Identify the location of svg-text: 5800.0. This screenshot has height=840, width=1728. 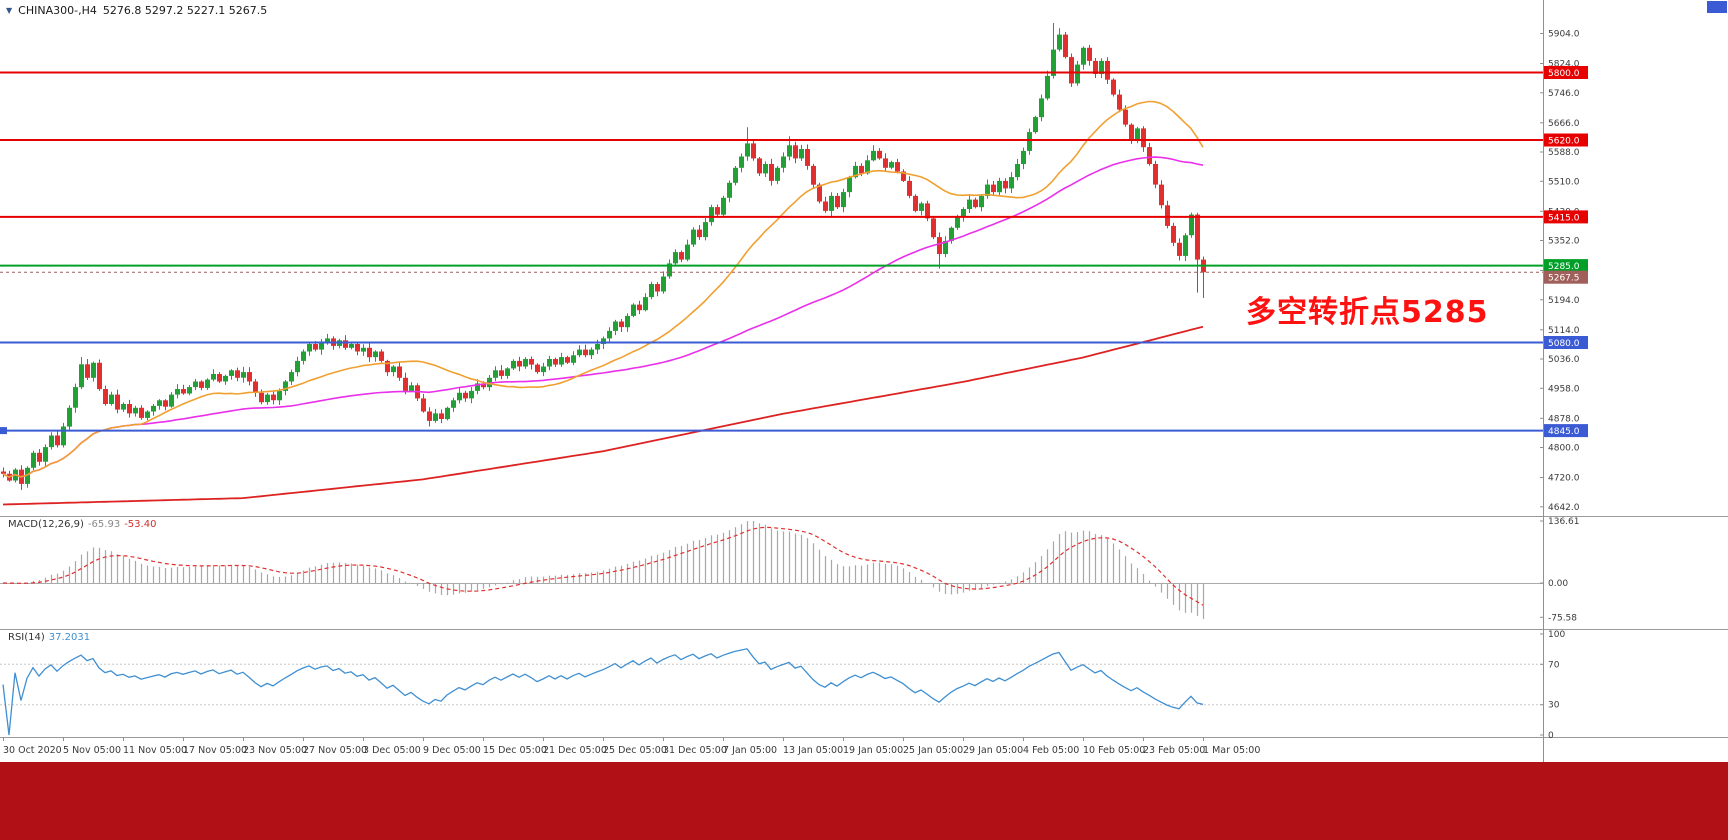
(1564, 74).